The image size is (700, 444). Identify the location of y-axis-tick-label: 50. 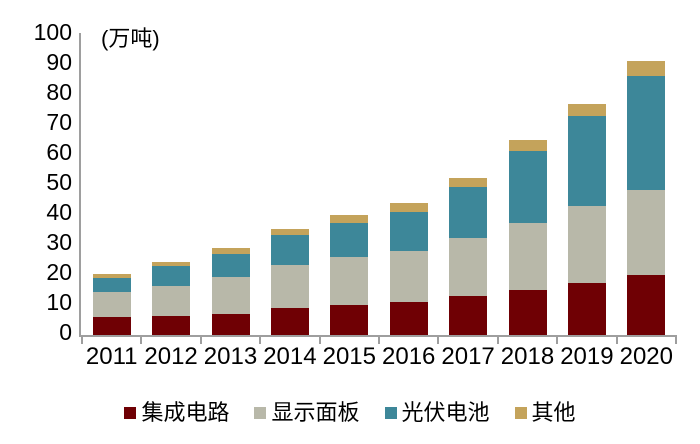
(59, 182).